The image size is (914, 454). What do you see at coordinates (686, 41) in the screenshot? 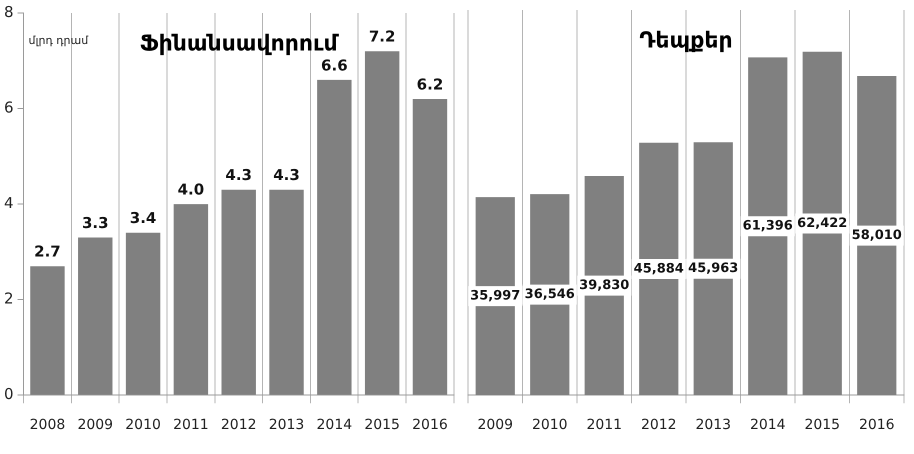
I see `chart-title: Դեպքեր` at bounding box center [686, 41].